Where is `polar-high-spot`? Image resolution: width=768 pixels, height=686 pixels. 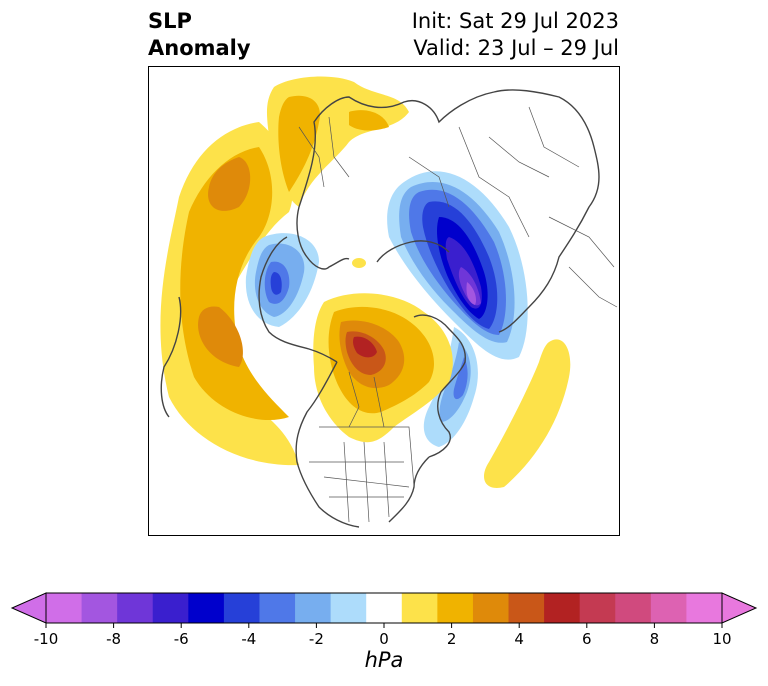
polar-high-spot is located at coordinates (359, 263).